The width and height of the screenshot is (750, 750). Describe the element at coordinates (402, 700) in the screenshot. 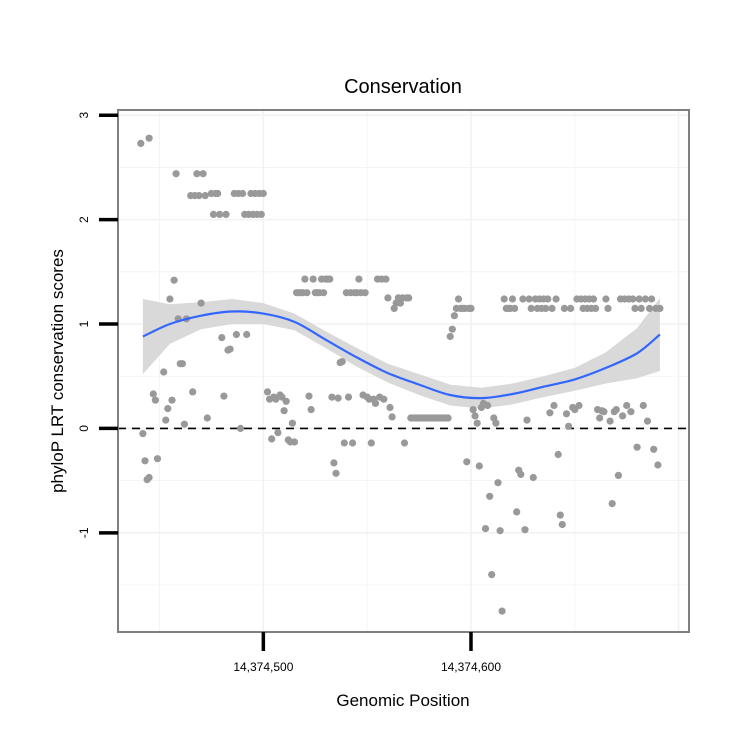

I see `x-axis-title: Genomic Position` at that location.